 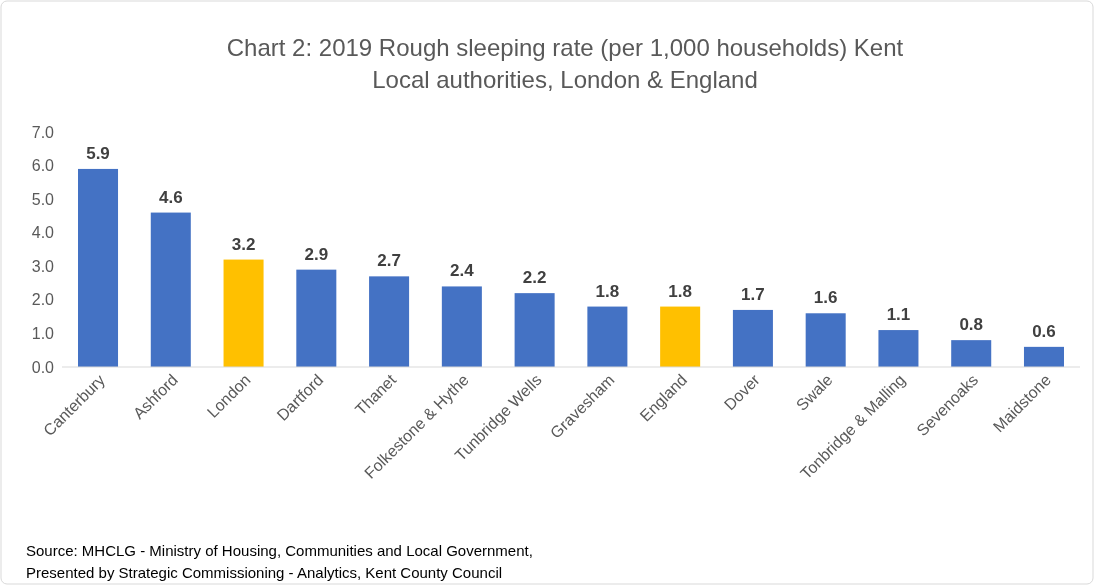 What do you see at coordinates (43, 233) in the screenshot?
I see `y-tick-label: 4.0` at bounding box center [43, 233].